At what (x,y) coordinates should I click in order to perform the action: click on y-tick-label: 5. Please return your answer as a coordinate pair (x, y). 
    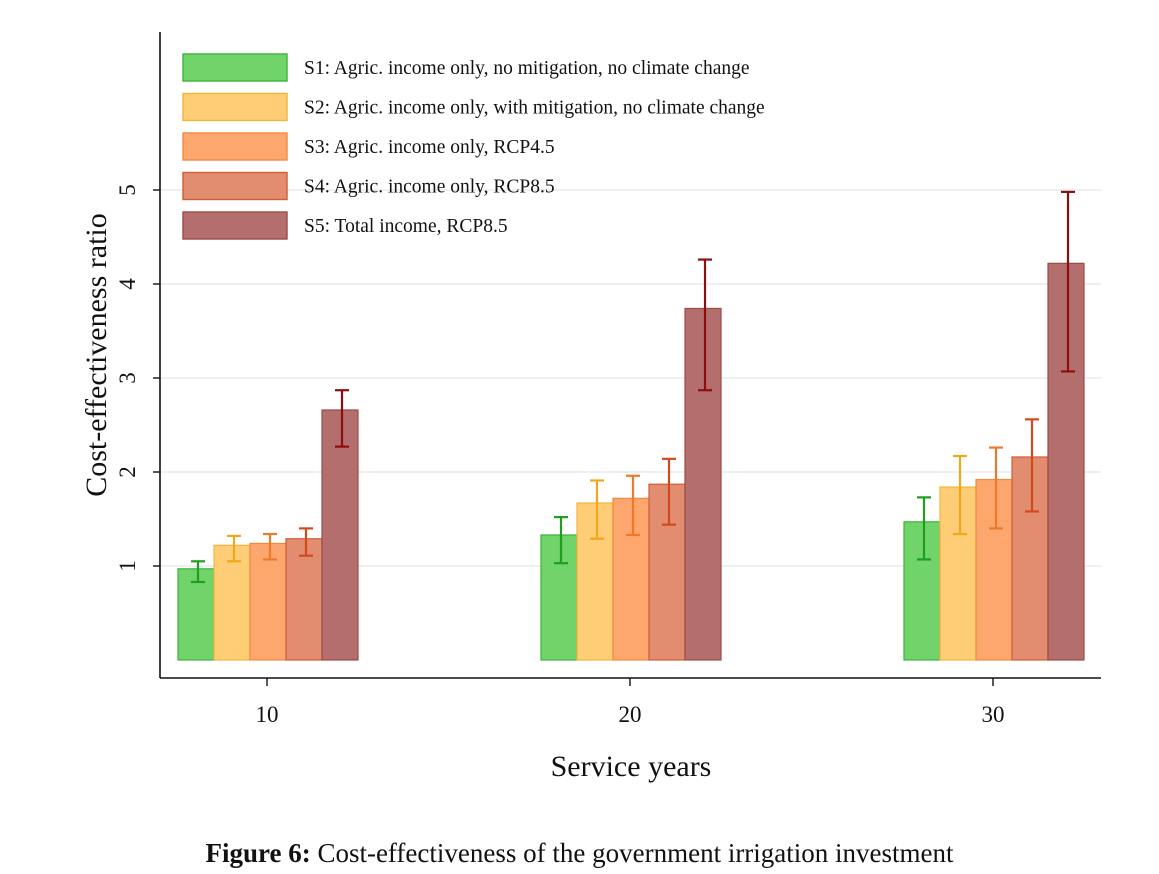
    Looking at the image, I should click on (127, 190).